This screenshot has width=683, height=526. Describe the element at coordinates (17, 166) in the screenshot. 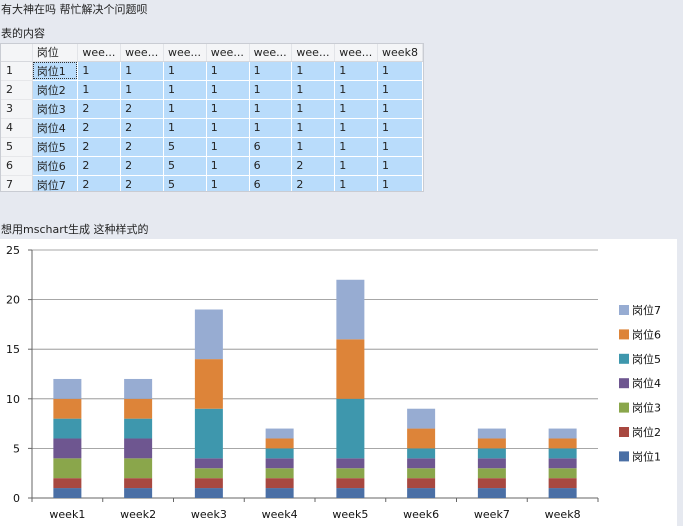

I see `row-header: 6` at that location.